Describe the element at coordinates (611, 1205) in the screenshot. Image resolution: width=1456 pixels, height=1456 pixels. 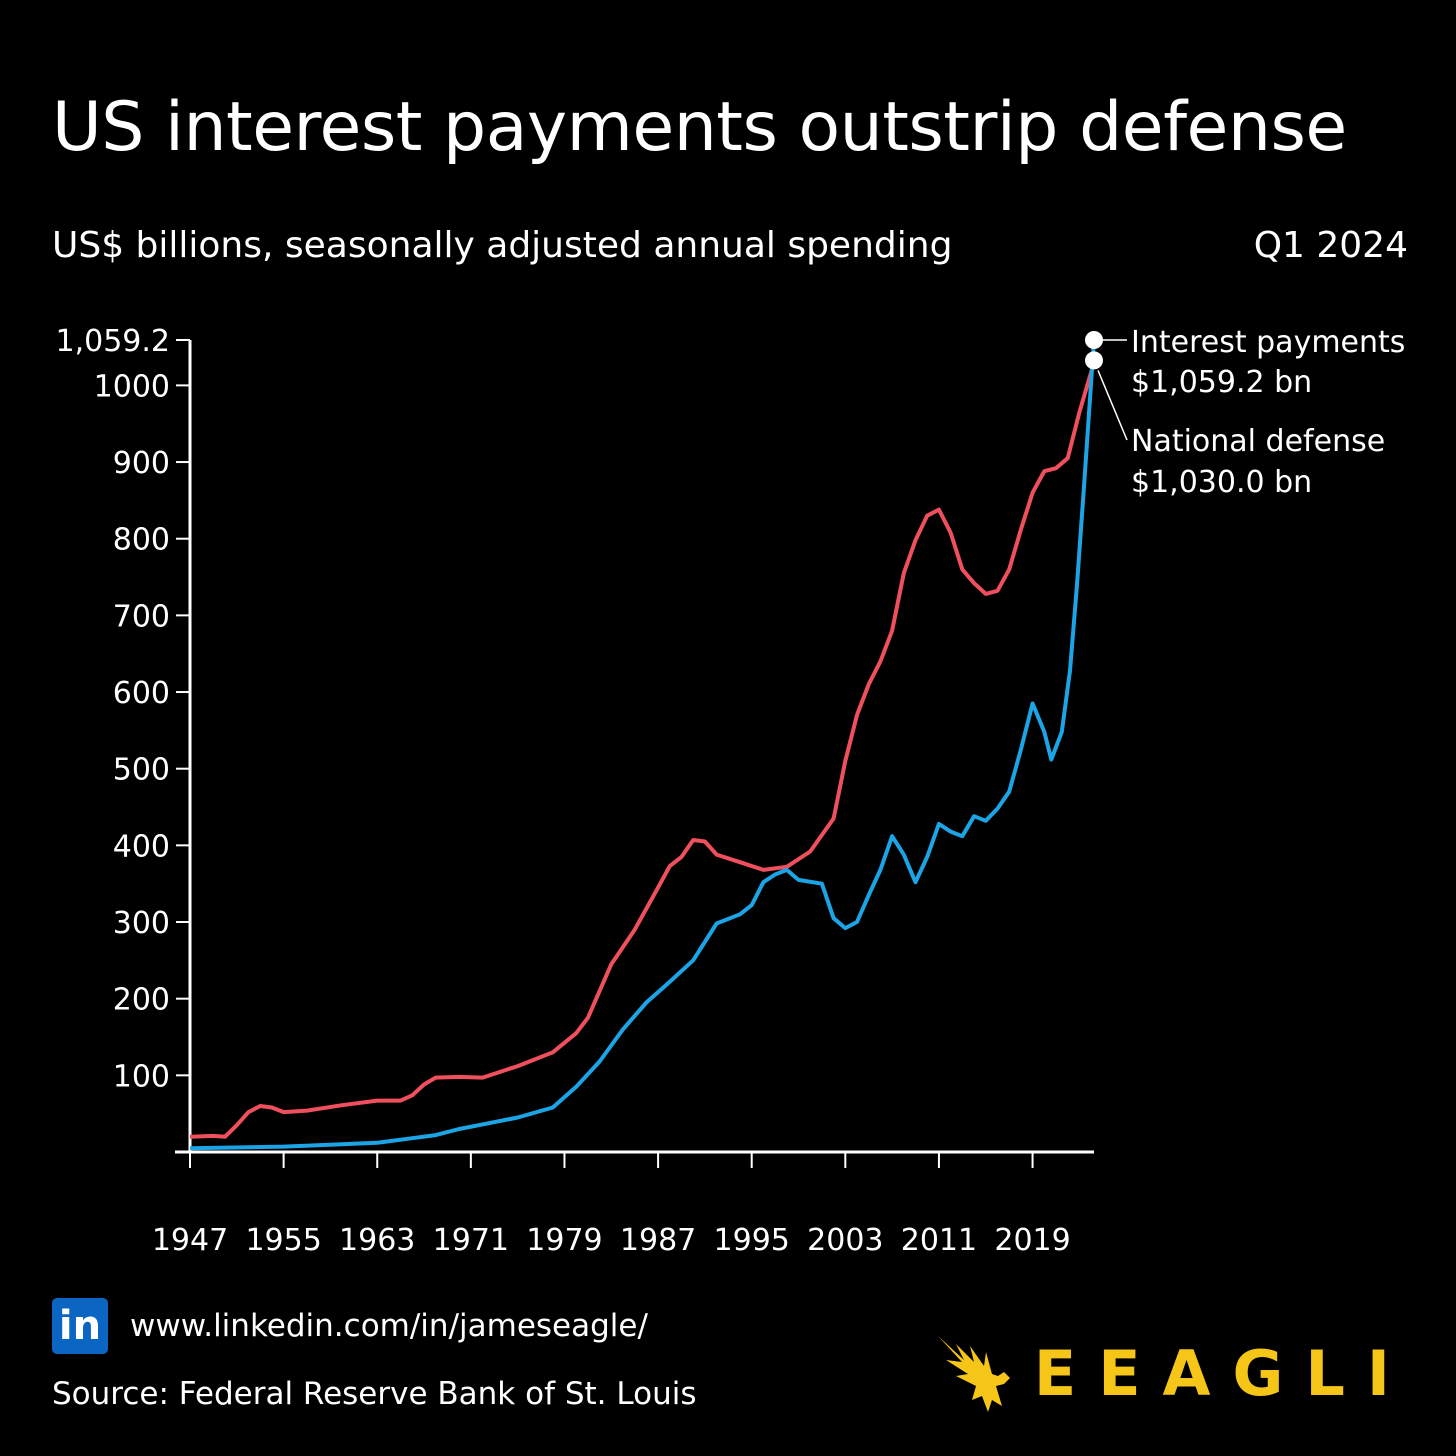
I see `x-axis-ticks: 1947 1955 1963 1971 1979 1987 1995 2003 2011 2019` at that location.